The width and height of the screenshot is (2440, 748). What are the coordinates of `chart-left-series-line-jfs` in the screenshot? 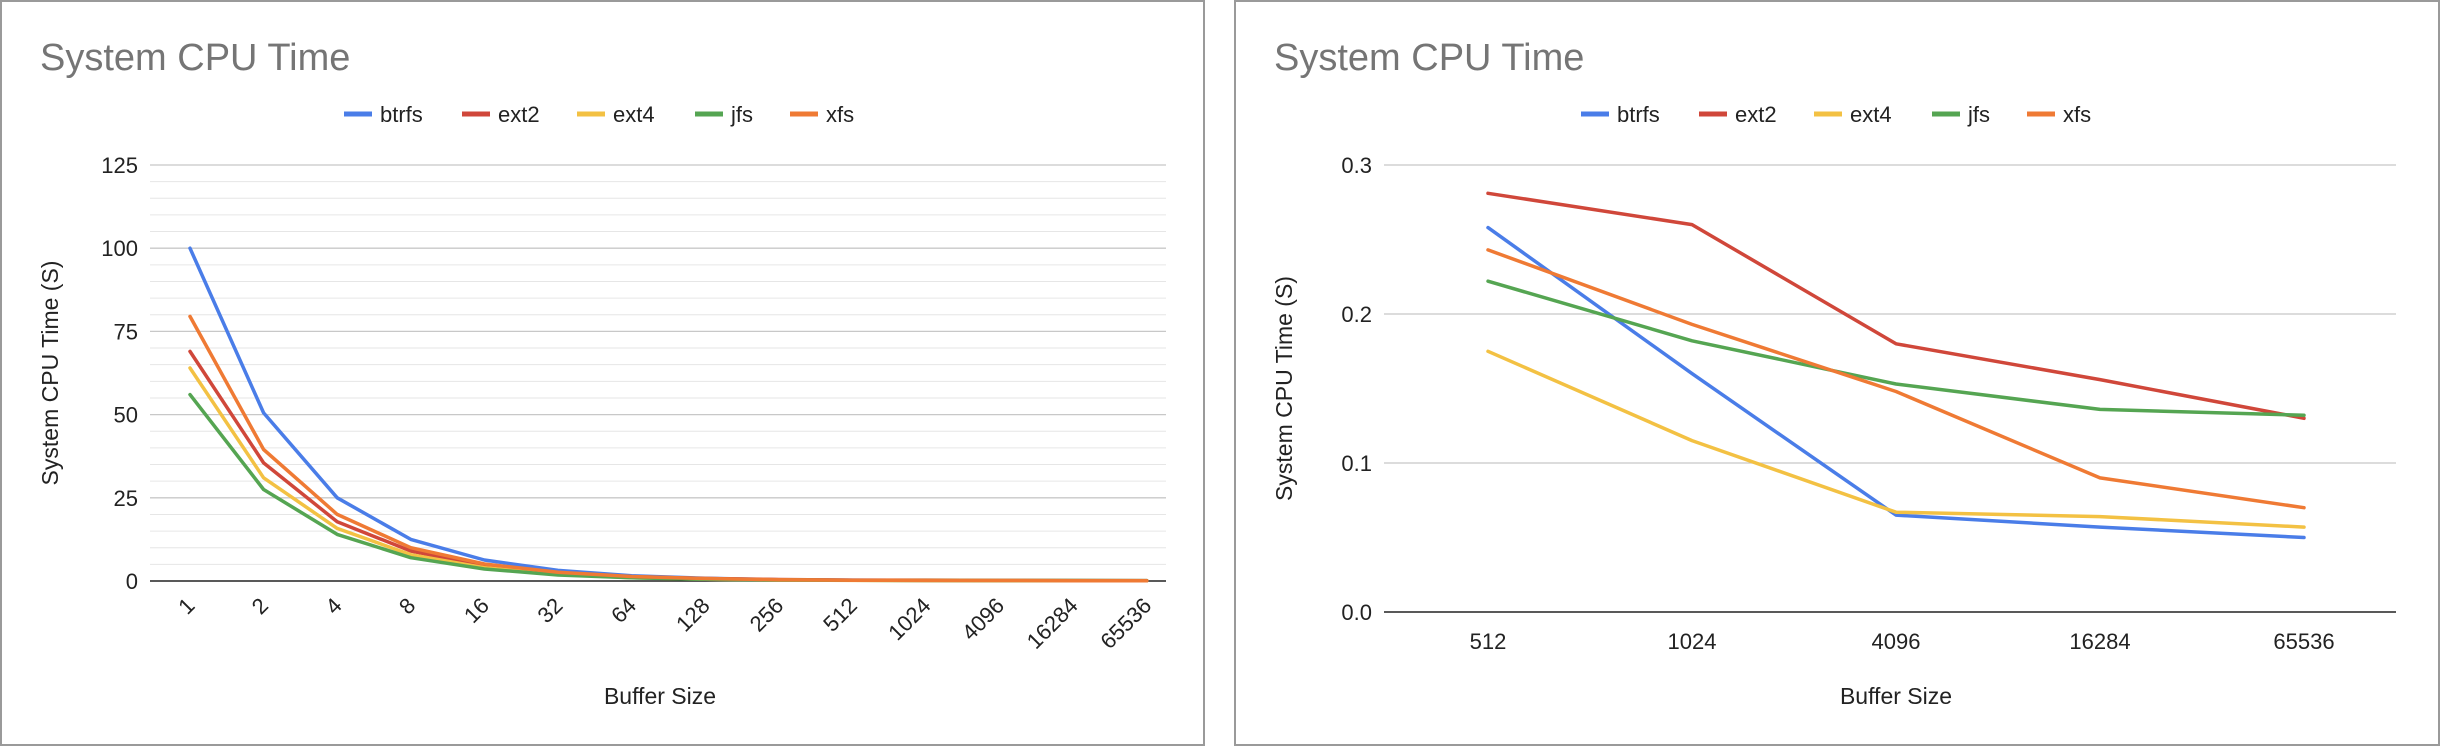 It's located at (668, 487).